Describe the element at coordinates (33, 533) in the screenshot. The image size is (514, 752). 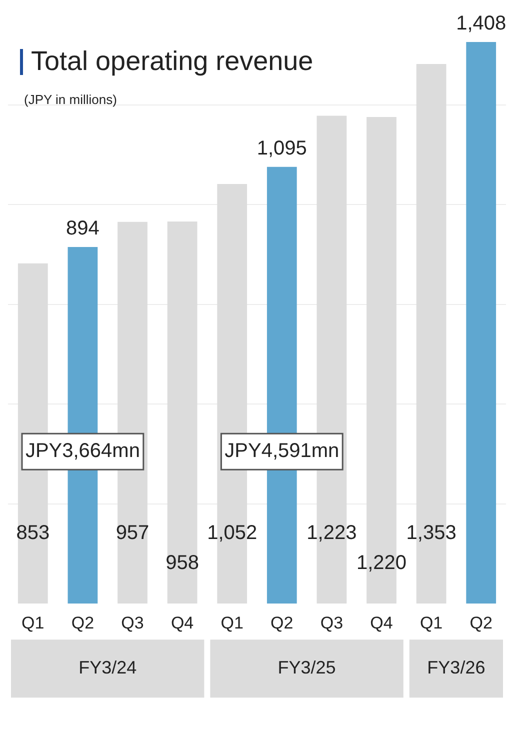
I see `data-label: 853` at that location.